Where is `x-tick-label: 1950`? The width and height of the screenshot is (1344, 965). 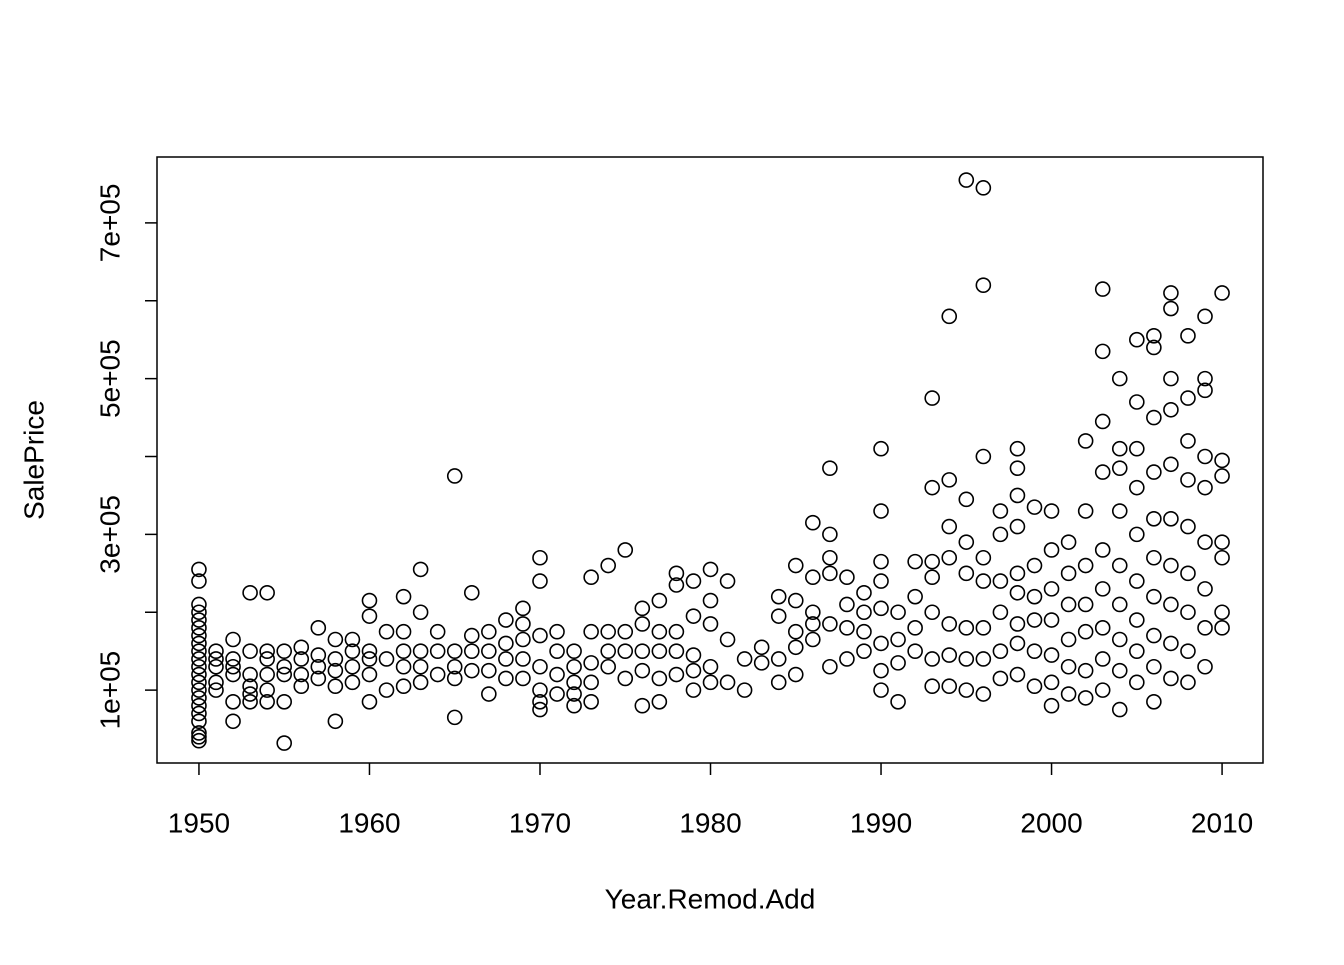 x-tick-label: 1950 is located at coordinates (199, 822).